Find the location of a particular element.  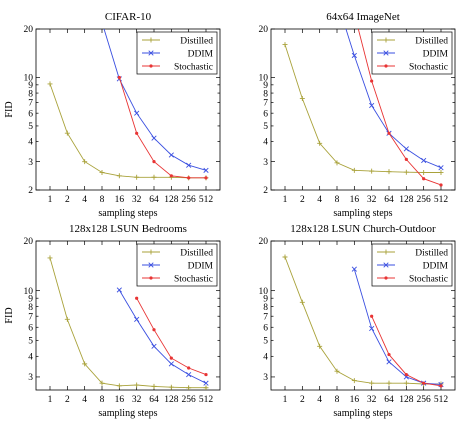

series-line-ddim is located at coordinates (397, 327).